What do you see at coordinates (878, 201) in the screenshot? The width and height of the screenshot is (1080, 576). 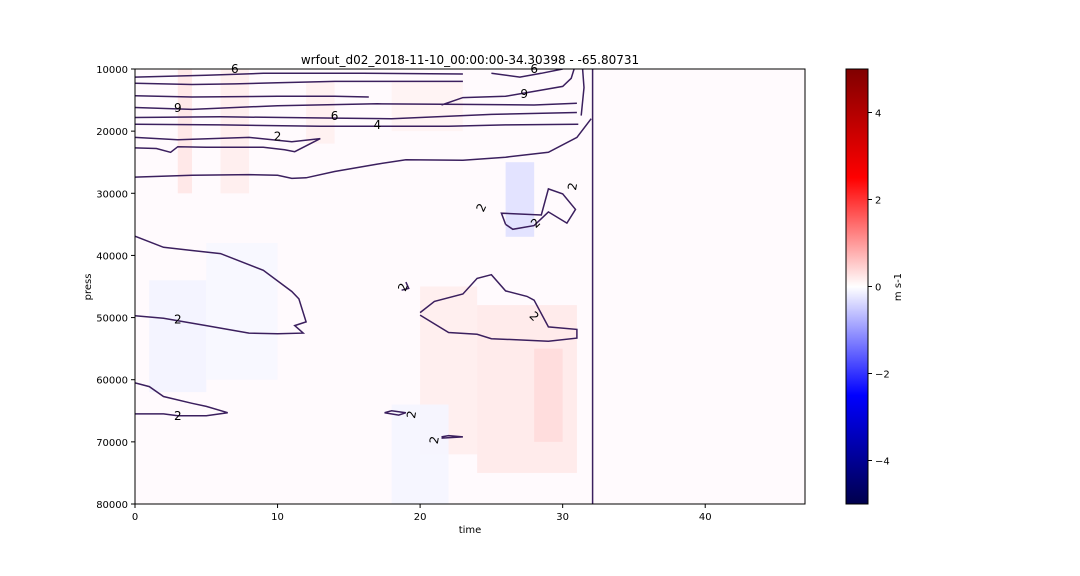 I see `colorbar-tick-label: 2` at bounding box center [878, 201].